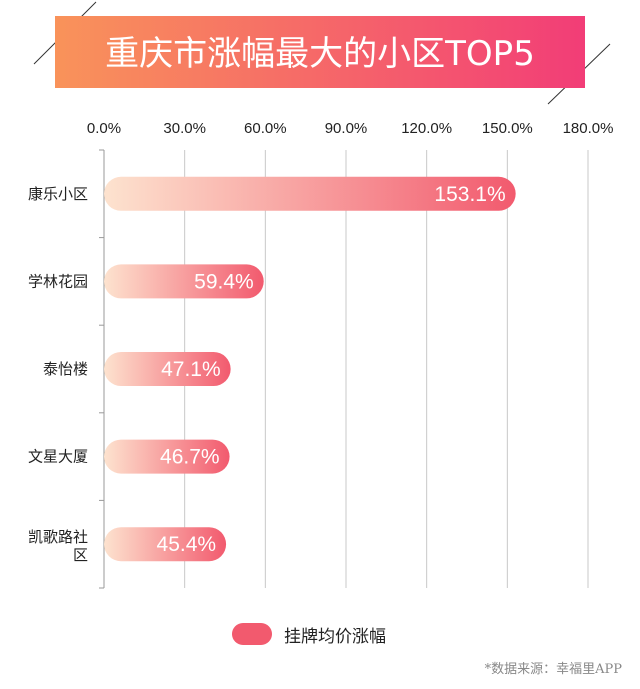  What do you see at coordinates (252, 634) in the screenshot?
I see `legend-swatch` at bounding box center [252, 634].